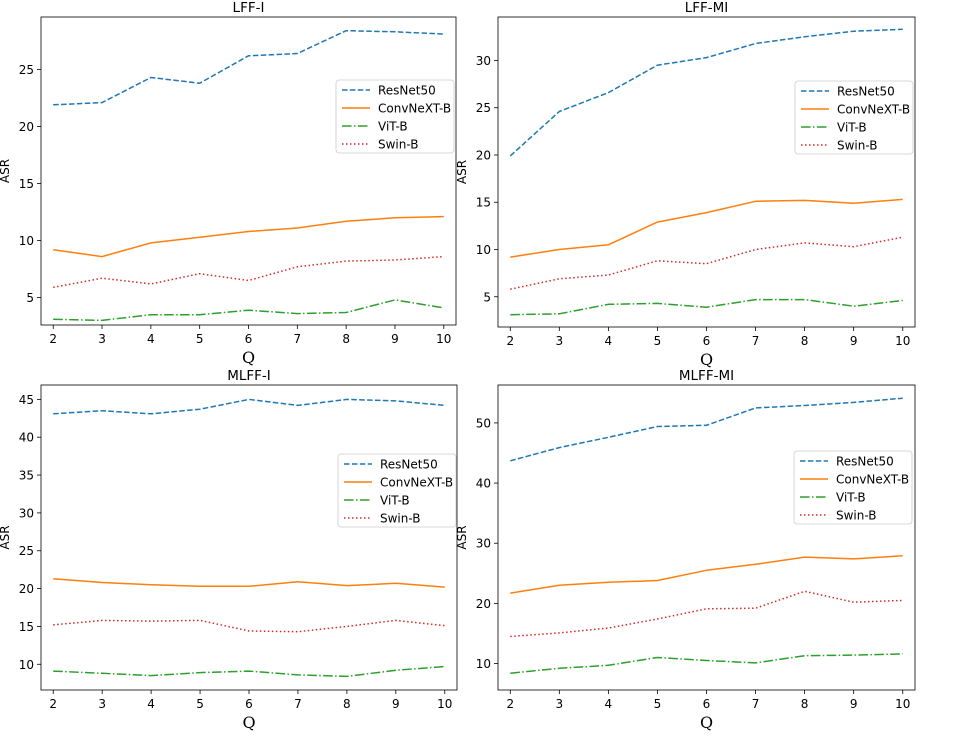  I want to click on chart-title: LFF-I, so click(249, 8).